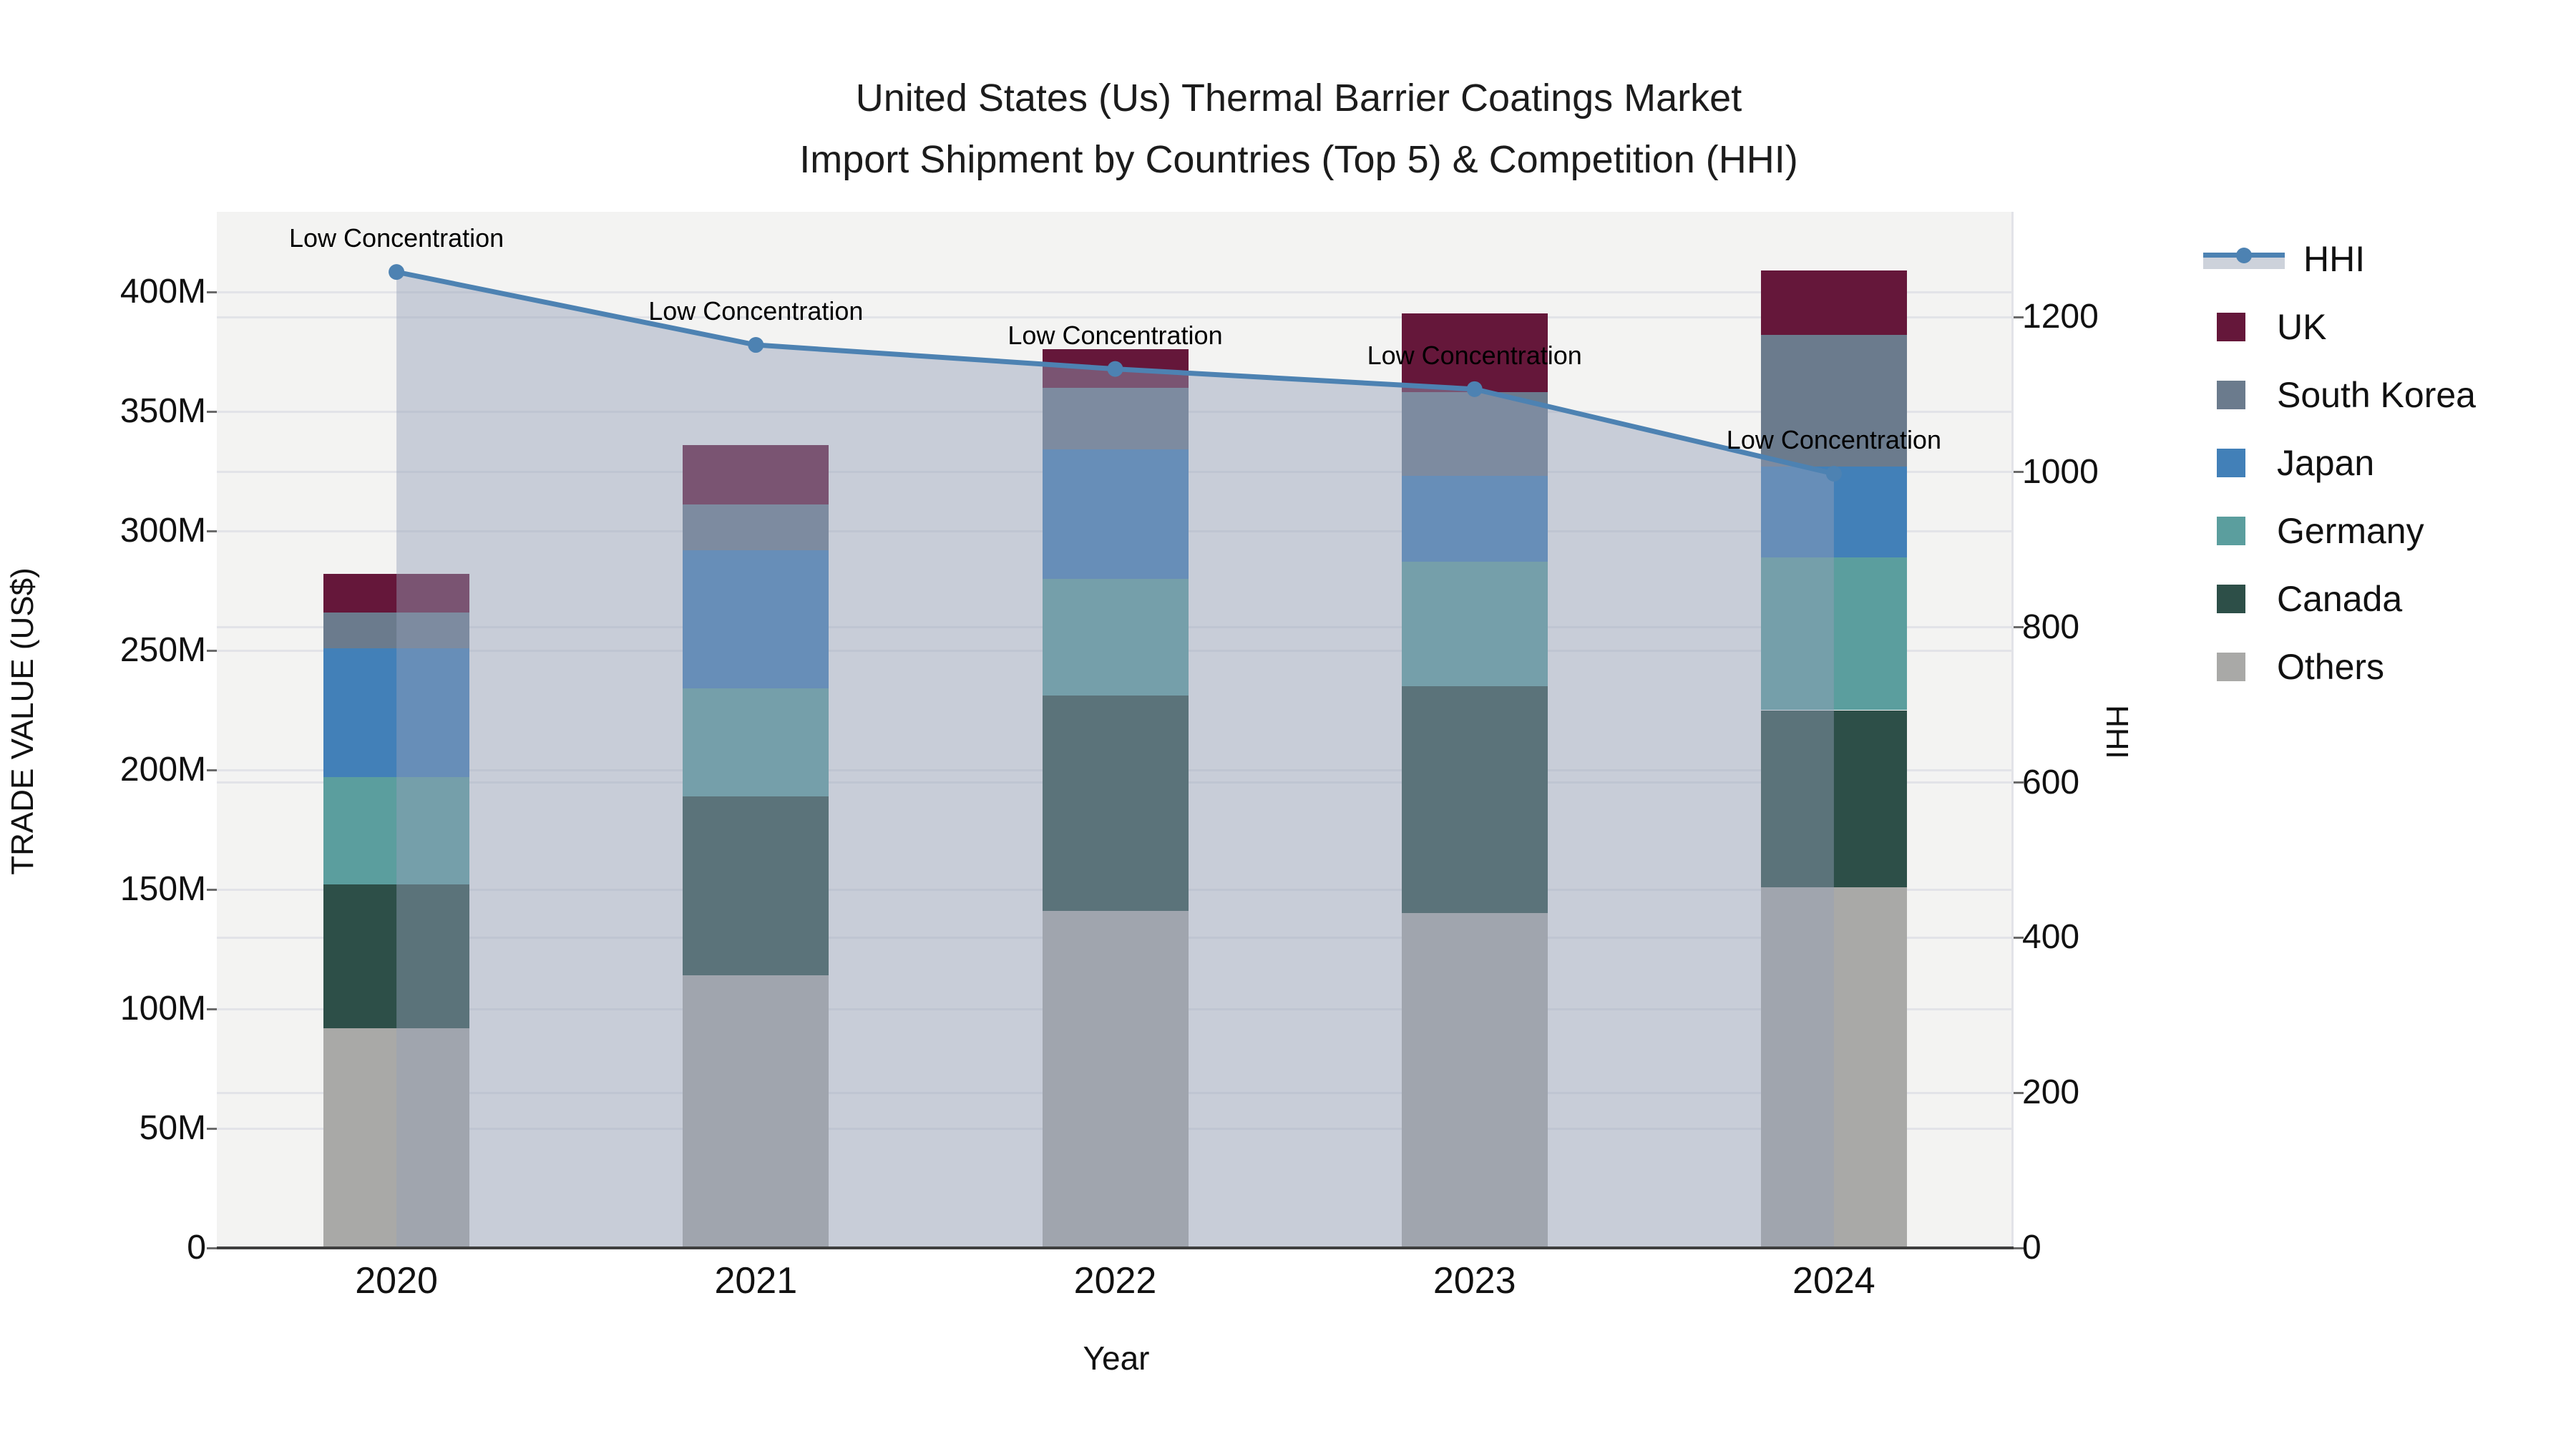 This screenshot has height=1449, width=2576. I want to click on legend-label-hhi: HHI, so click(2334, 259).